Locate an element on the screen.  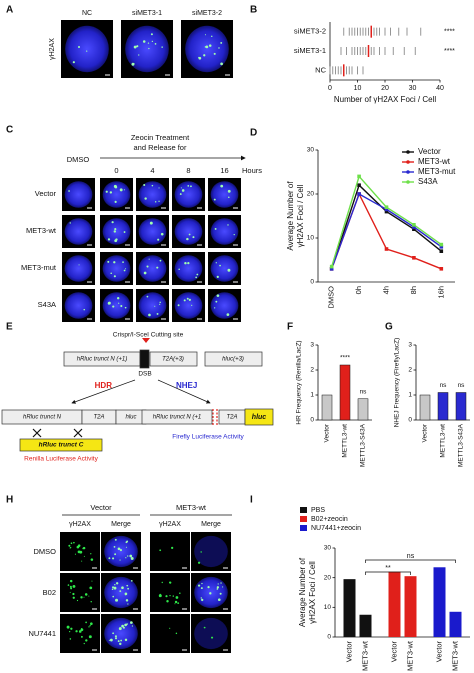
row-label: S43A is located at coordinates (47, 304).